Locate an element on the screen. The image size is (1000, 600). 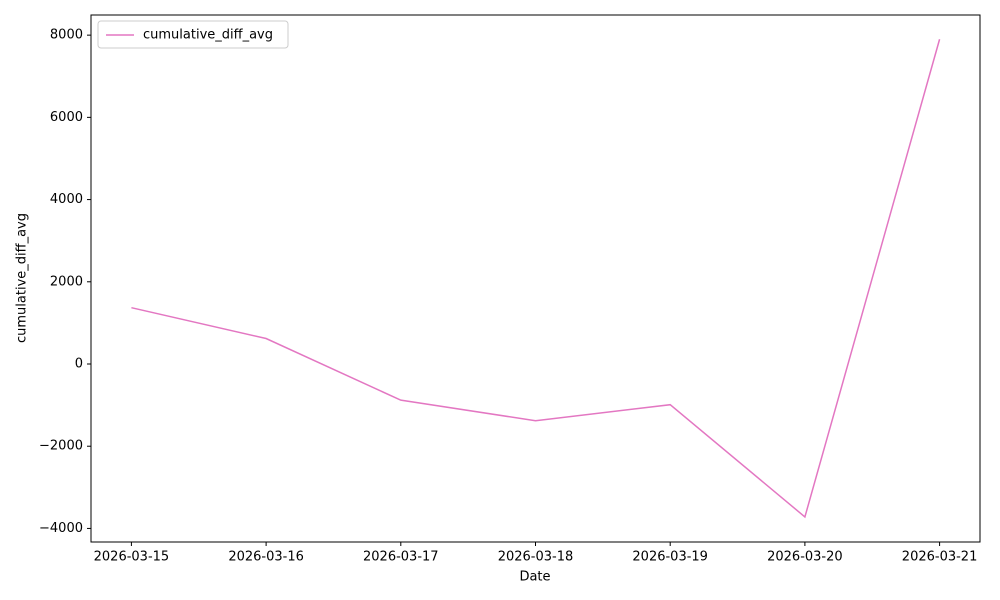
x-tick-label: 2026-03-19 is located at coordinates (670, 557).